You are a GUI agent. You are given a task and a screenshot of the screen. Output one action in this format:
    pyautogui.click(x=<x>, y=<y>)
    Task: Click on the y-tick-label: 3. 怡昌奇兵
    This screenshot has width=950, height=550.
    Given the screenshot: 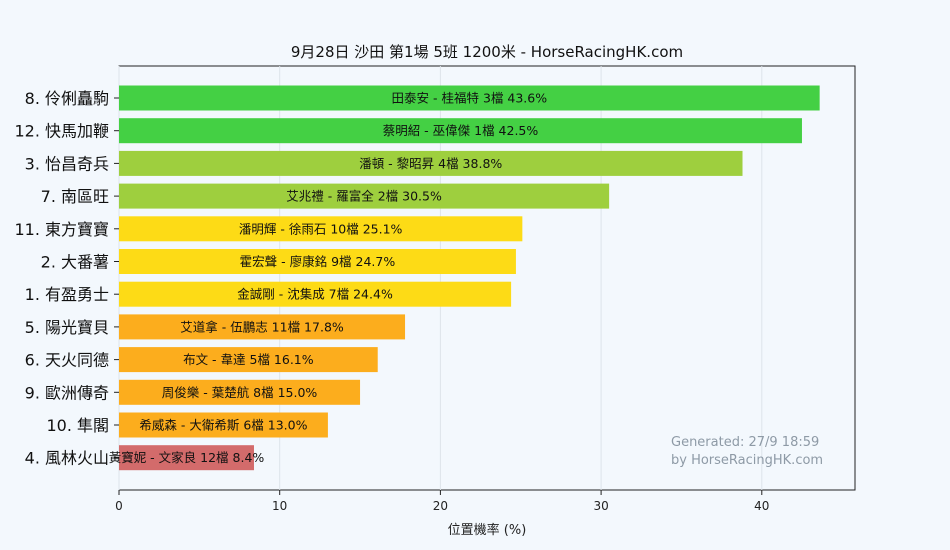 What is the action you would take?
    pyautogui.click(x=67, y=163)
    